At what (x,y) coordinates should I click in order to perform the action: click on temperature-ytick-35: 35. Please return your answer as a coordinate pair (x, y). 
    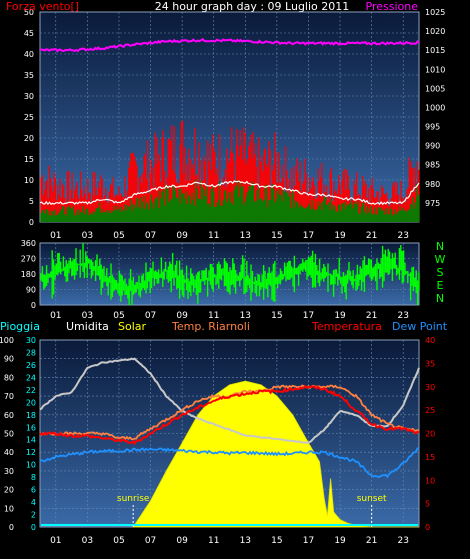
    Looking at the image, I should click on (430, 363).